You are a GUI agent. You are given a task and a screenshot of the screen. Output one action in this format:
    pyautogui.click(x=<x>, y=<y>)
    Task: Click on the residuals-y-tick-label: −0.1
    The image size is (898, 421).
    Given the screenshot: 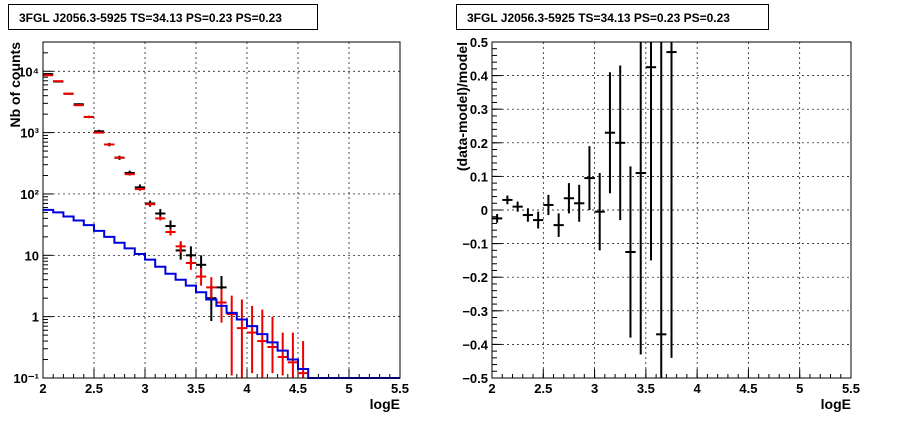 What is the action you would take?
    pyautogui.click(x=475, y=244)
    